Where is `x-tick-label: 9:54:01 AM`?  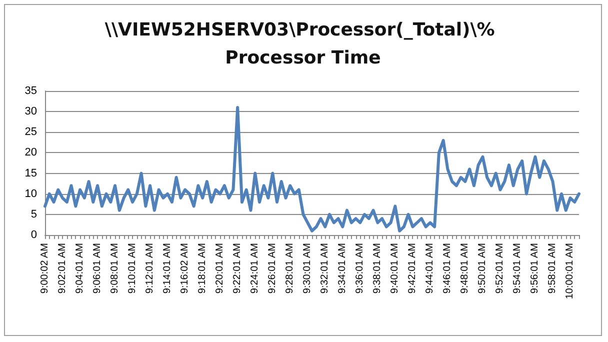
x-tick-label: 9:54:01 AM is located at coordinates (518, 268).